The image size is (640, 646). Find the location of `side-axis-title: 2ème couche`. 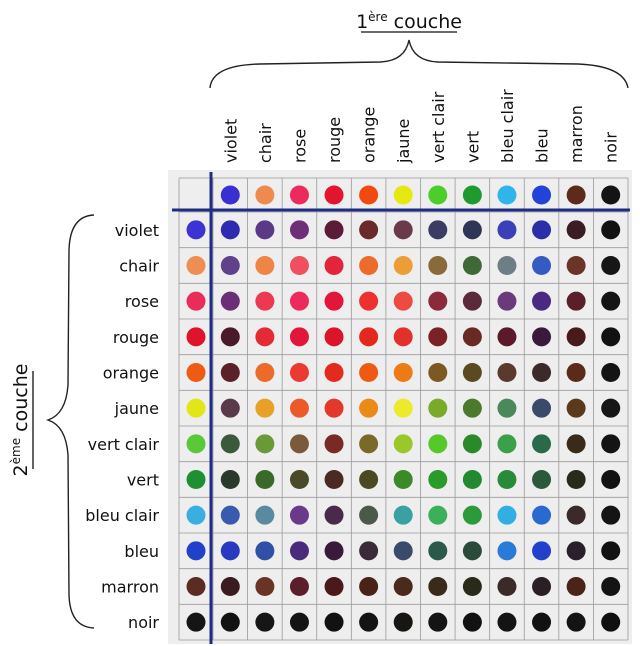

side-axis-title: 2ème couche is located at coordinates (21, 420).